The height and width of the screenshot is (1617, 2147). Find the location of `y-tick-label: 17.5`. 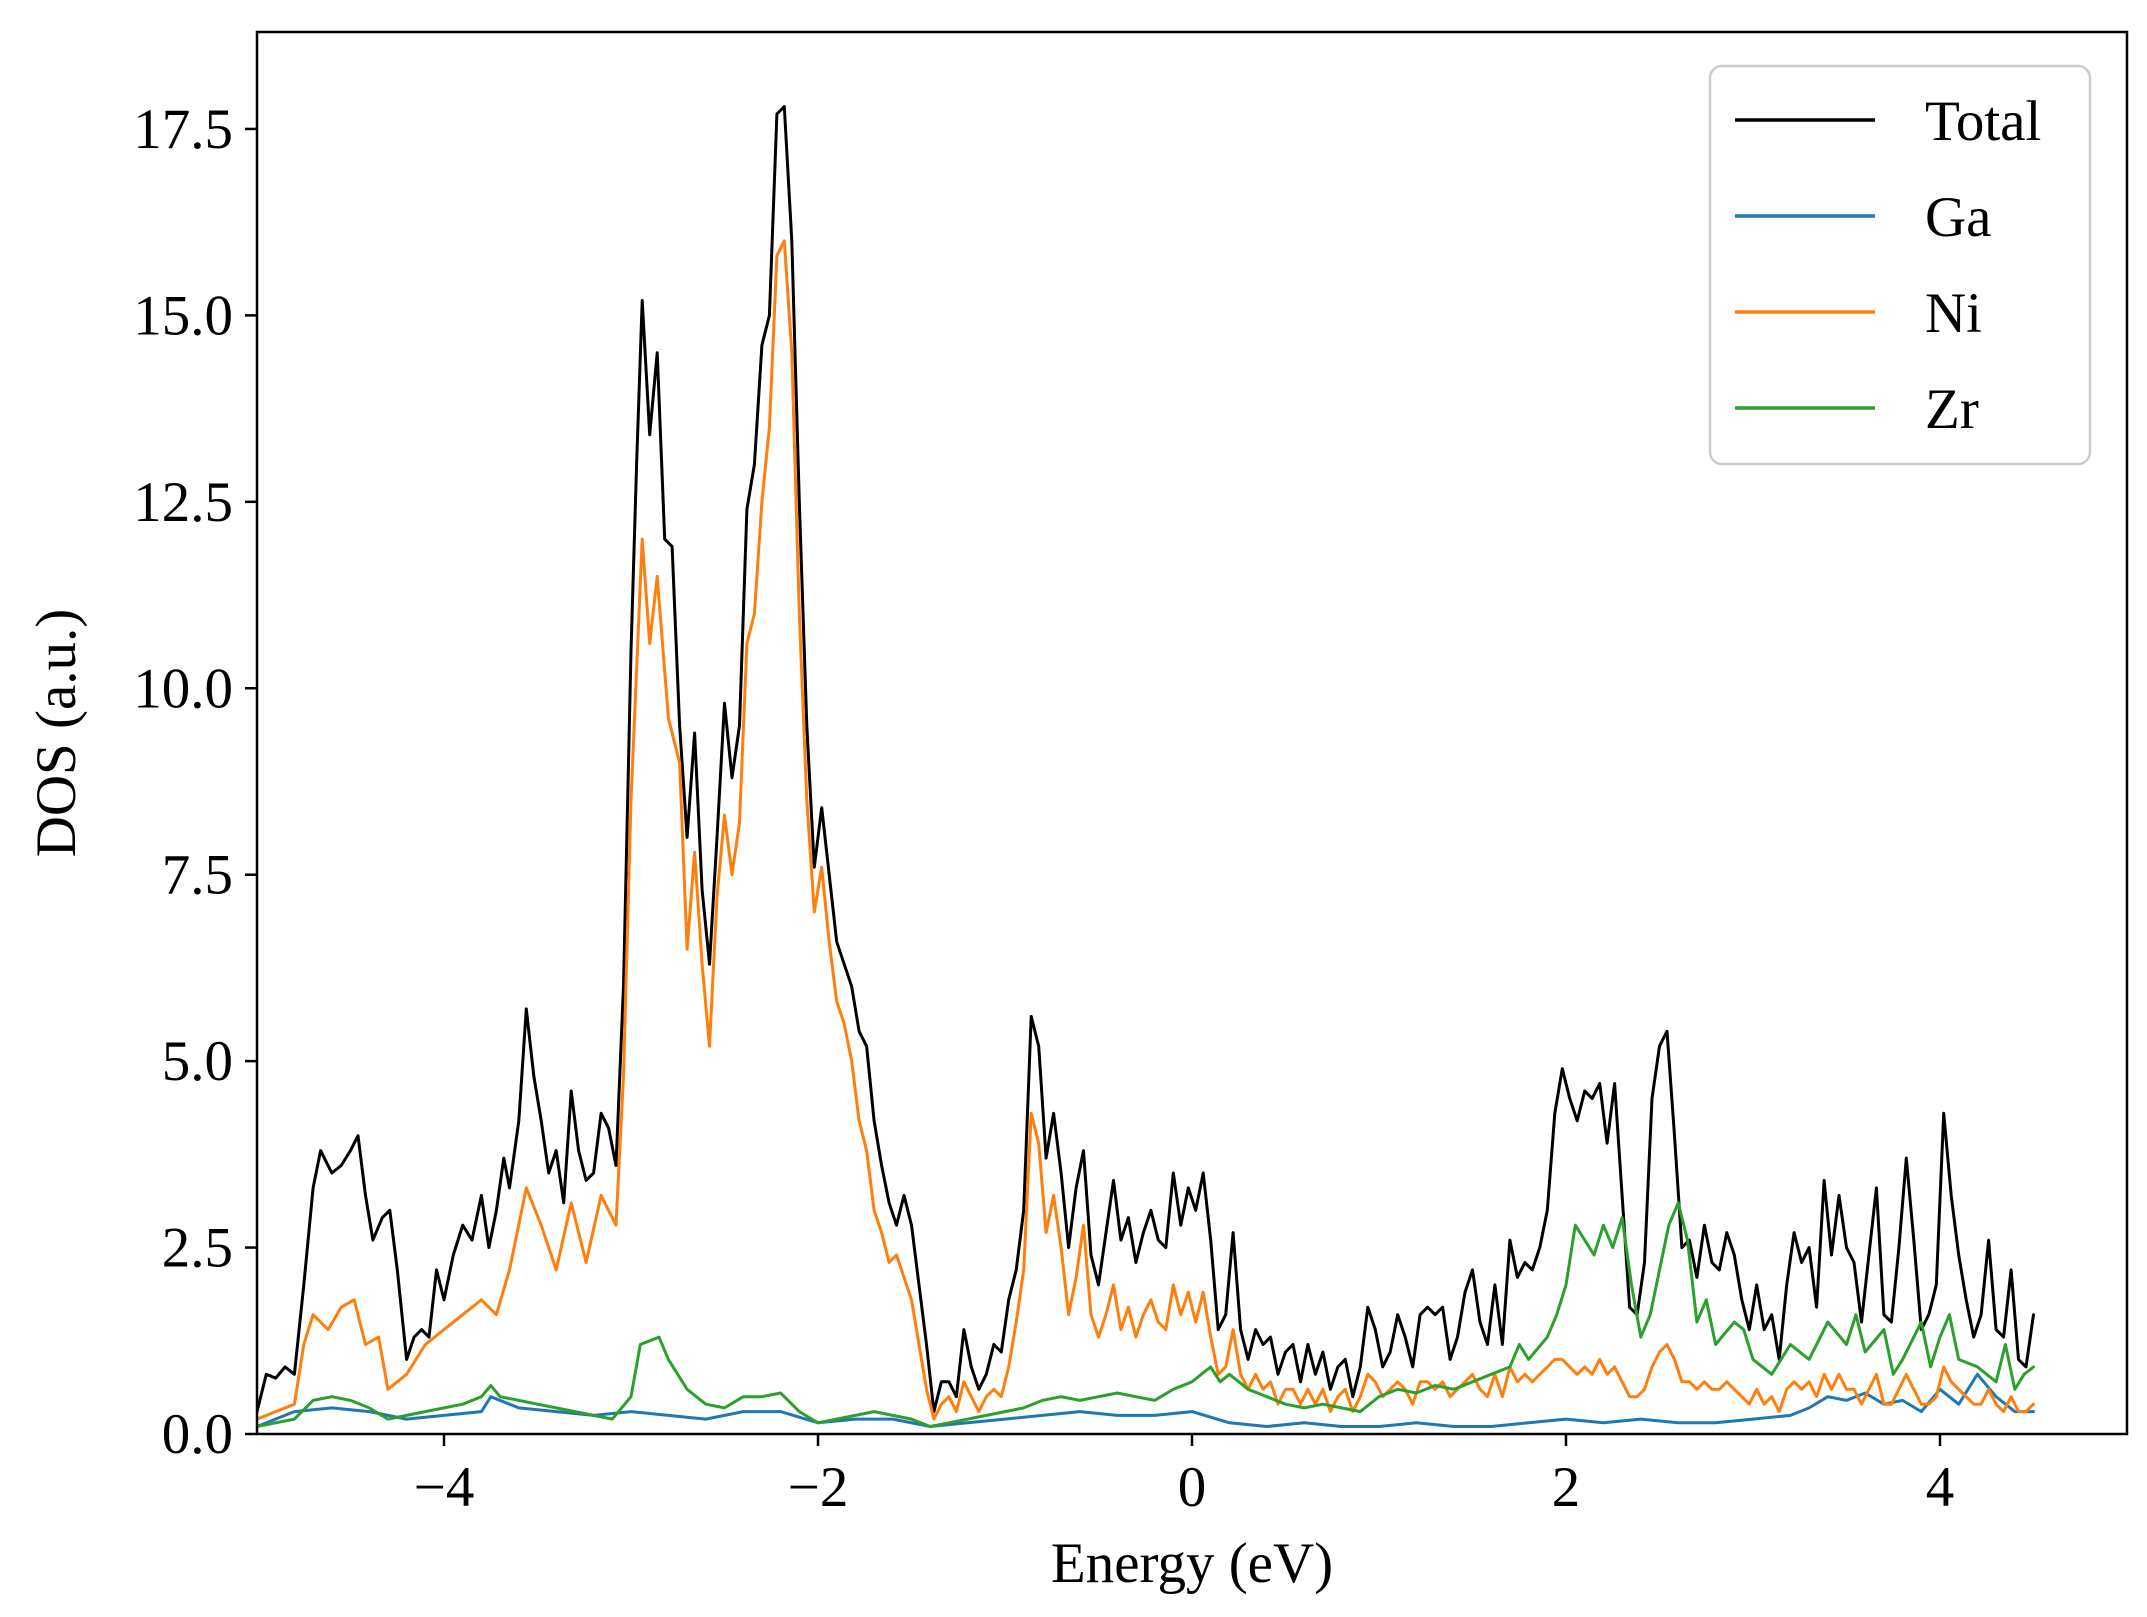

y-tick-label: 17.5 is located at coordinates (183, 129).